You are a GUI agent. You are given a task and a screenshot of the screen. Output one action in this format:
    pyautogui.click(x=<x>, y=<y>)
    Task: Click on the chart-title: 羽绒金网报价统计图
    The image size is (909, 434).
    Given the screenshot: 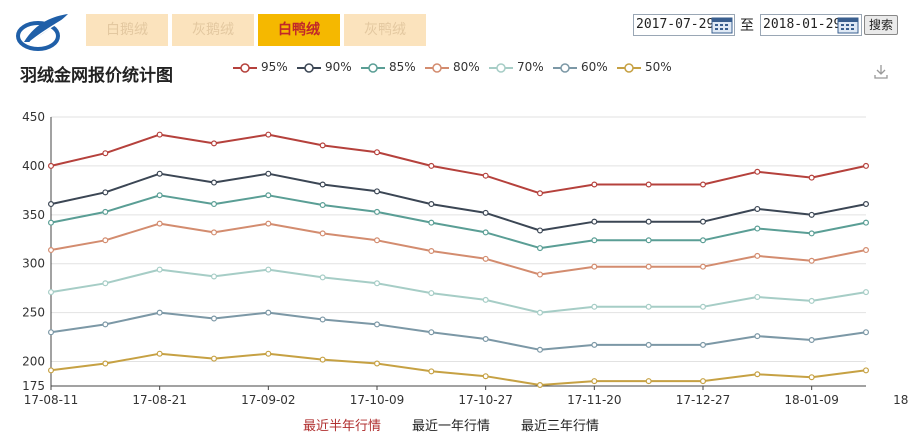 What is the action you would take?
    pyautogui.click(x=96, y=76)
    